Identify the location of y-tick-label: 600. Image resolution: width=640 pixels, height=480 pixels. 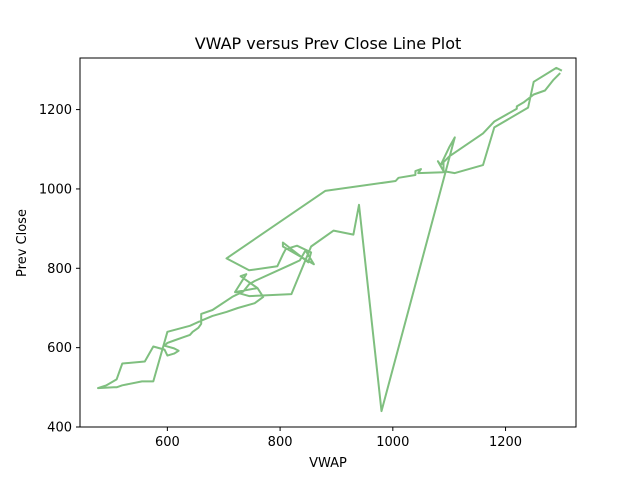
(59, 348).